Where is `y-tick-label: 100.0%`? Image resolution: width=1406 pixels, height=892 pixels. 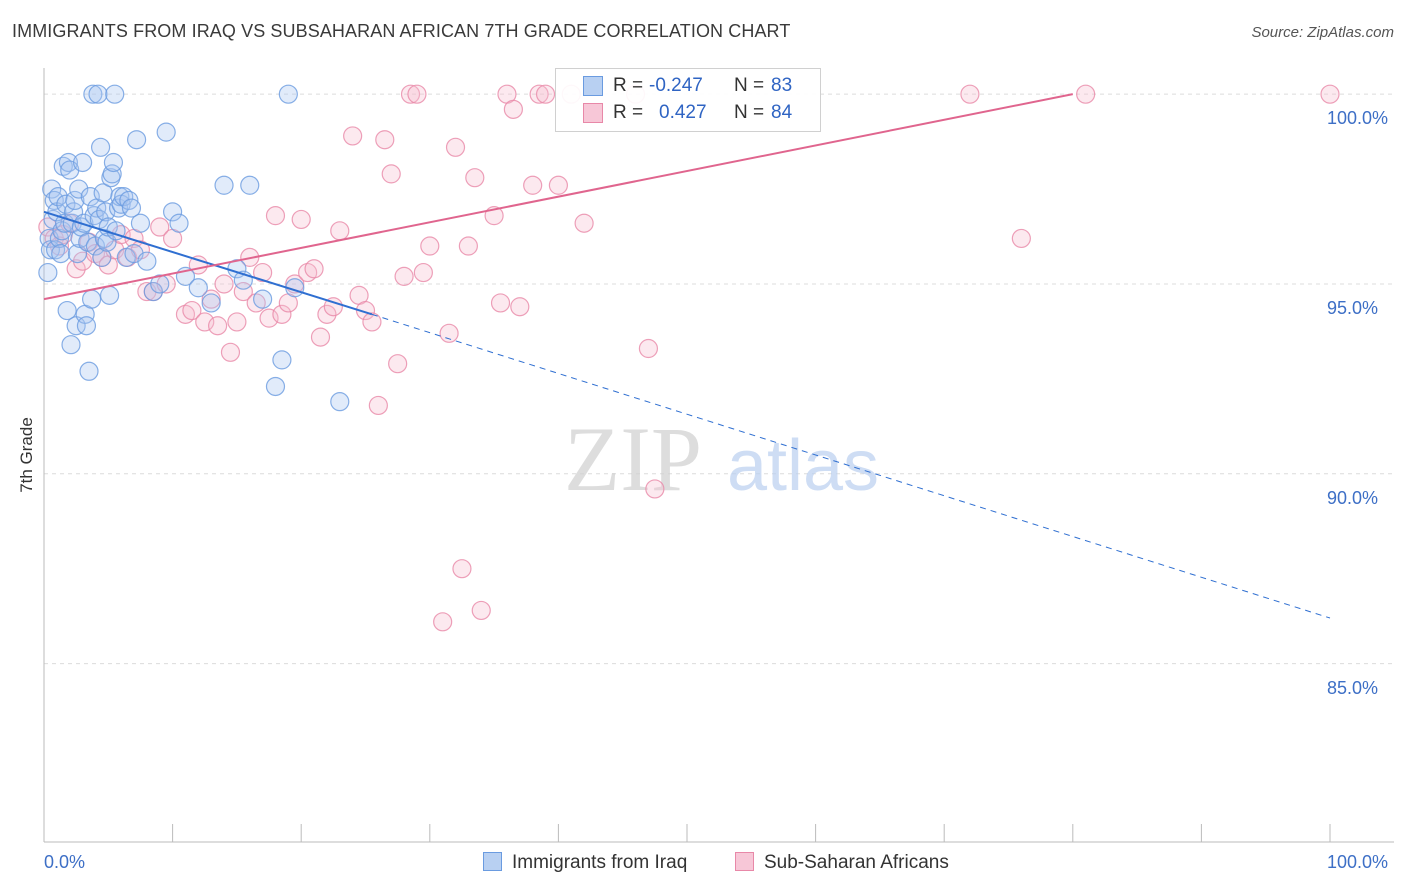 y-tick-label: 100.0% is located at coordinates (1358, 118).